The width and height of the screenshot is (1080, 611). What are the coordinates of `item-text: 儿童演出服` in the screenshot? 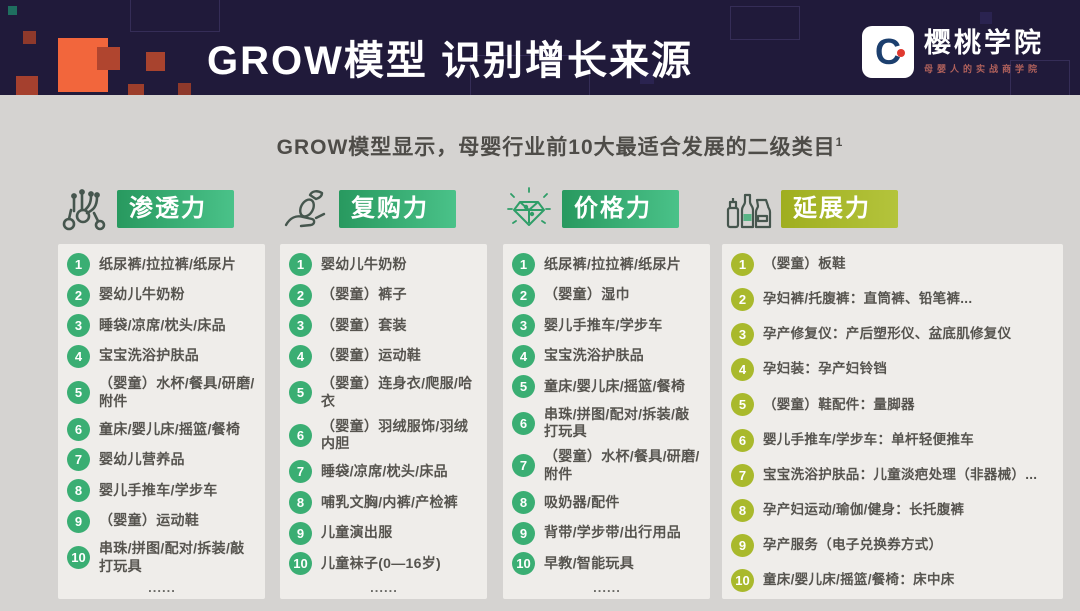 It's located at (357, 532).